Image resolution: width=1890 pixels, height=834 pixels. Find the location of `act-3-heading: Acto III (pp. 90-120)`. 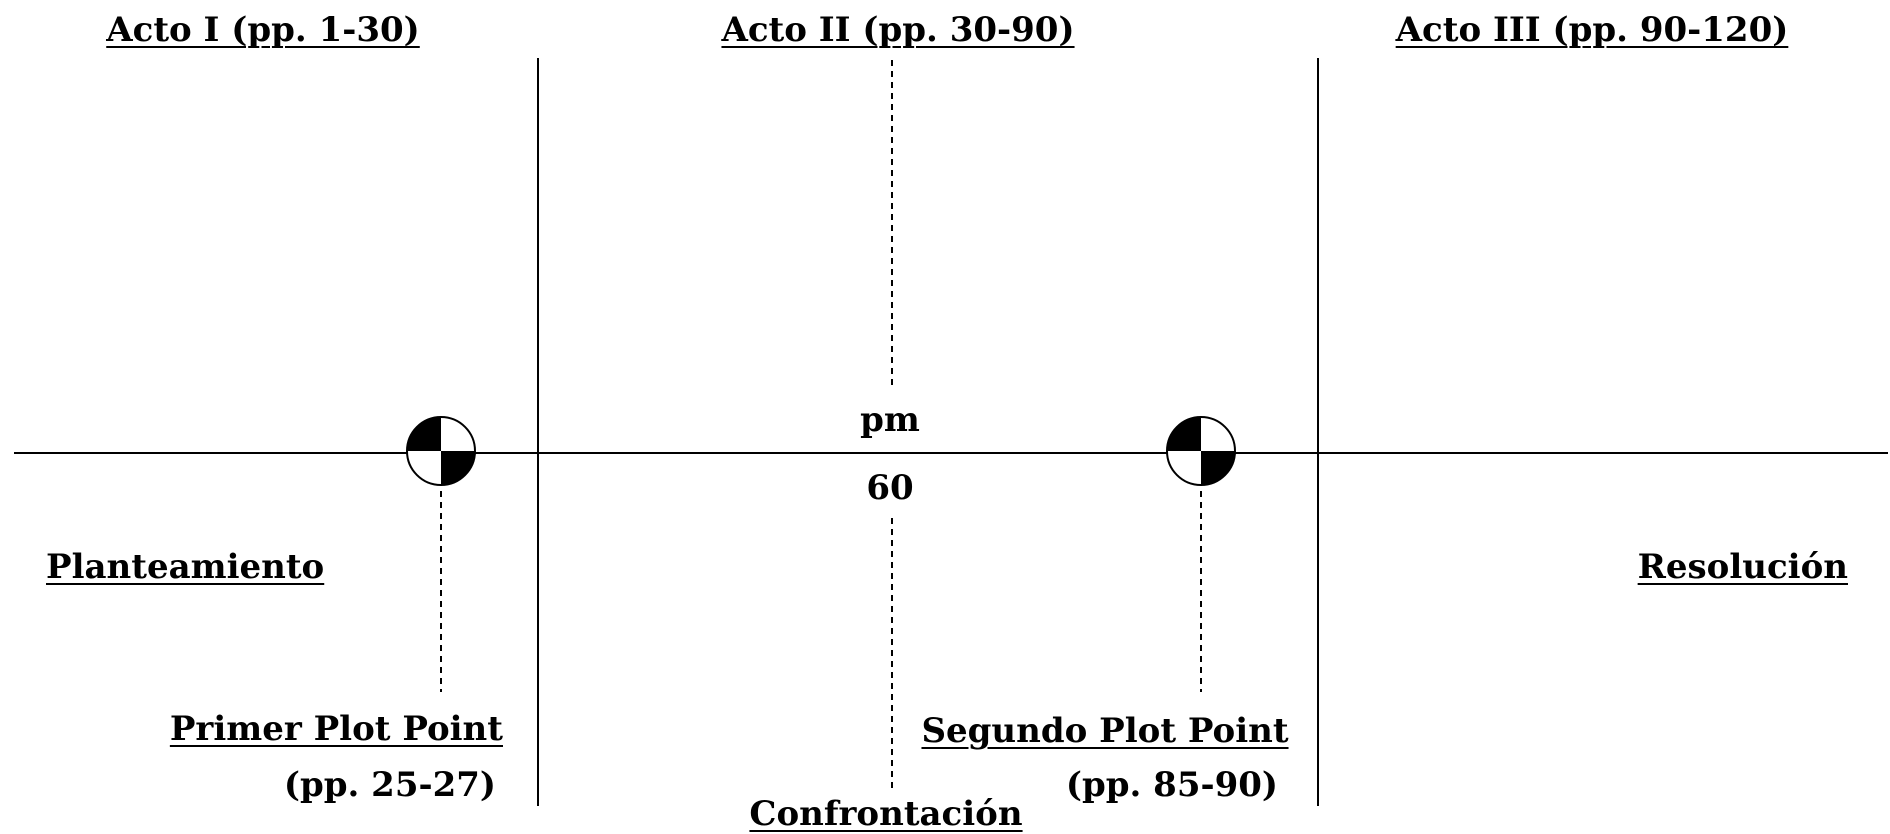

act-3-heading: Acto III (pp. 90-120) is located at coordinates (1592, 30).